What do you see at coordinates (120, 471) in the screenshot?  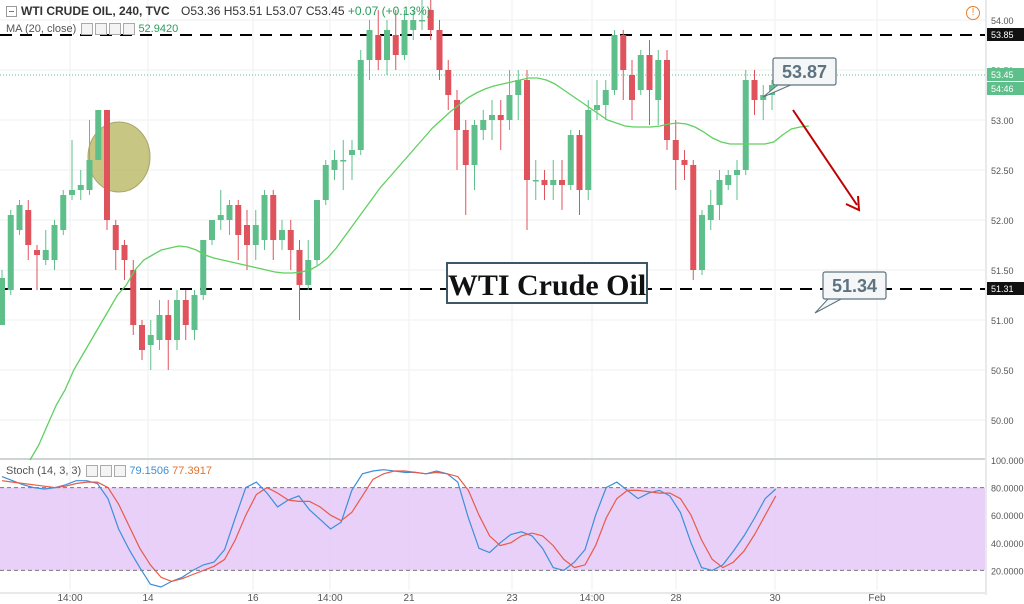 I see `stoch-remove-icon` at bounding box center [120, 471].